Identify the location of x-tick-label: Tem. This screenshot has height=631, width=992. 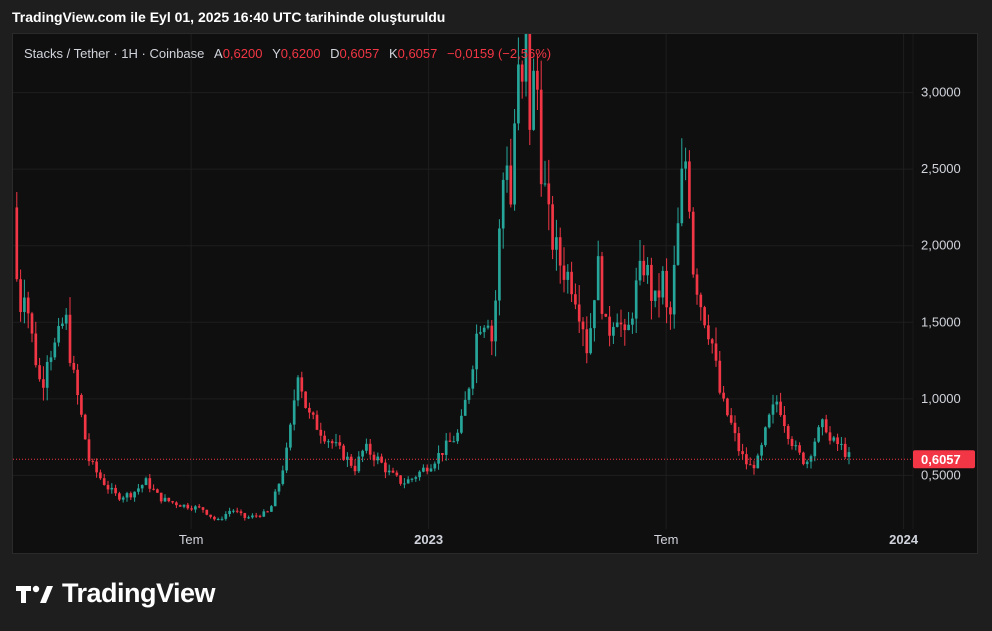
(666, 539).